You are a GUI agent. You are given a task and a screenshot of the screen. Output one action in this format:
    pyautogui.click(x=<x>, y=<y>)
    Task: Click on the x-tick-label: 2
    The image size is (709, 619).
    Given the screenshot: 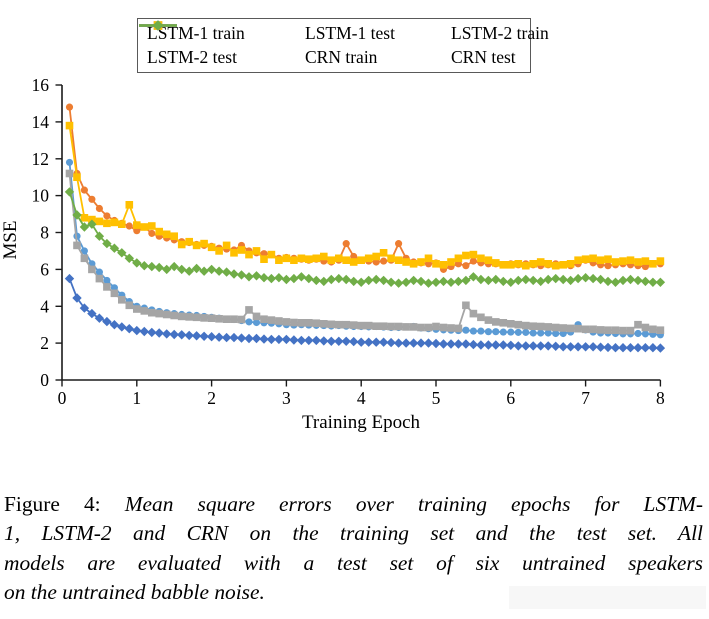 What is the action you would take?
    pyautogui.click(x=211, y=398)
    